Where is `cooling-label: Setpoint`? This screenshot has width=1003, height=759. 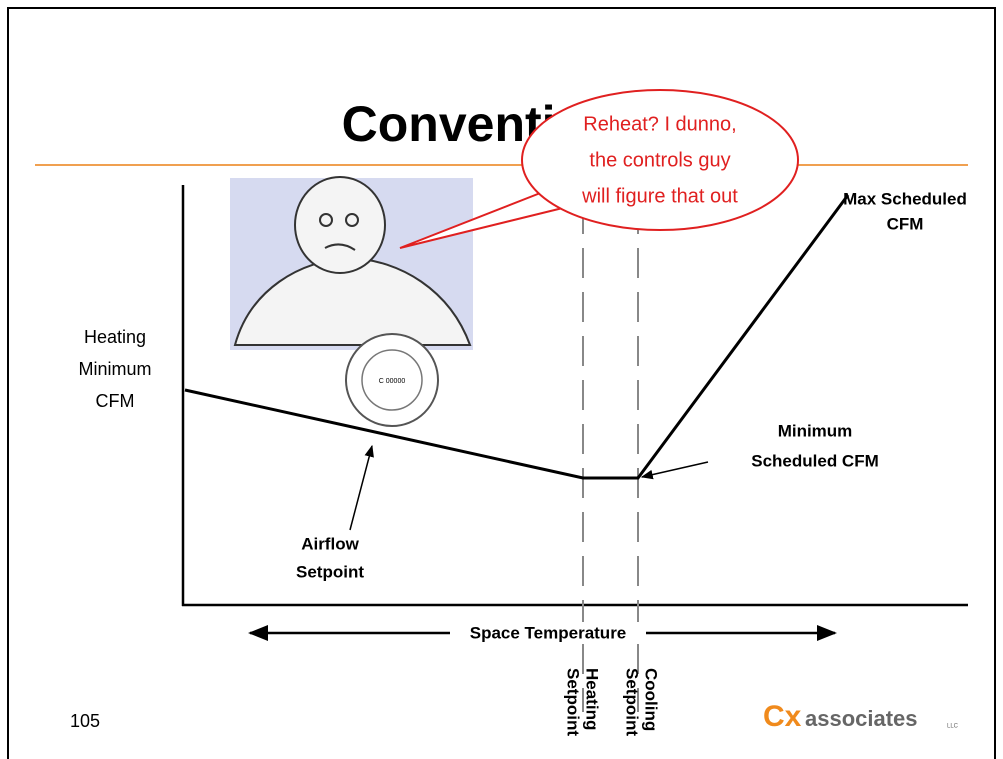
cooling-label: Setpoint is located at coordinates (632, 702).